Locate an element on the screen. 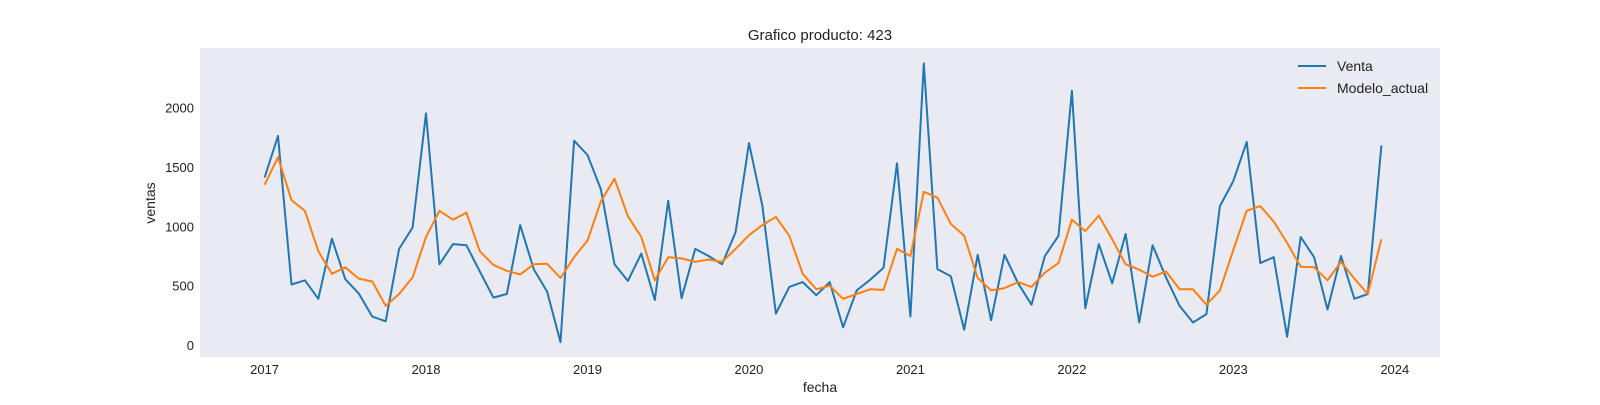 The height and width of the screenshot is (405, 1600). x-tick-label: 2017 is located at coordinates (264, 369).